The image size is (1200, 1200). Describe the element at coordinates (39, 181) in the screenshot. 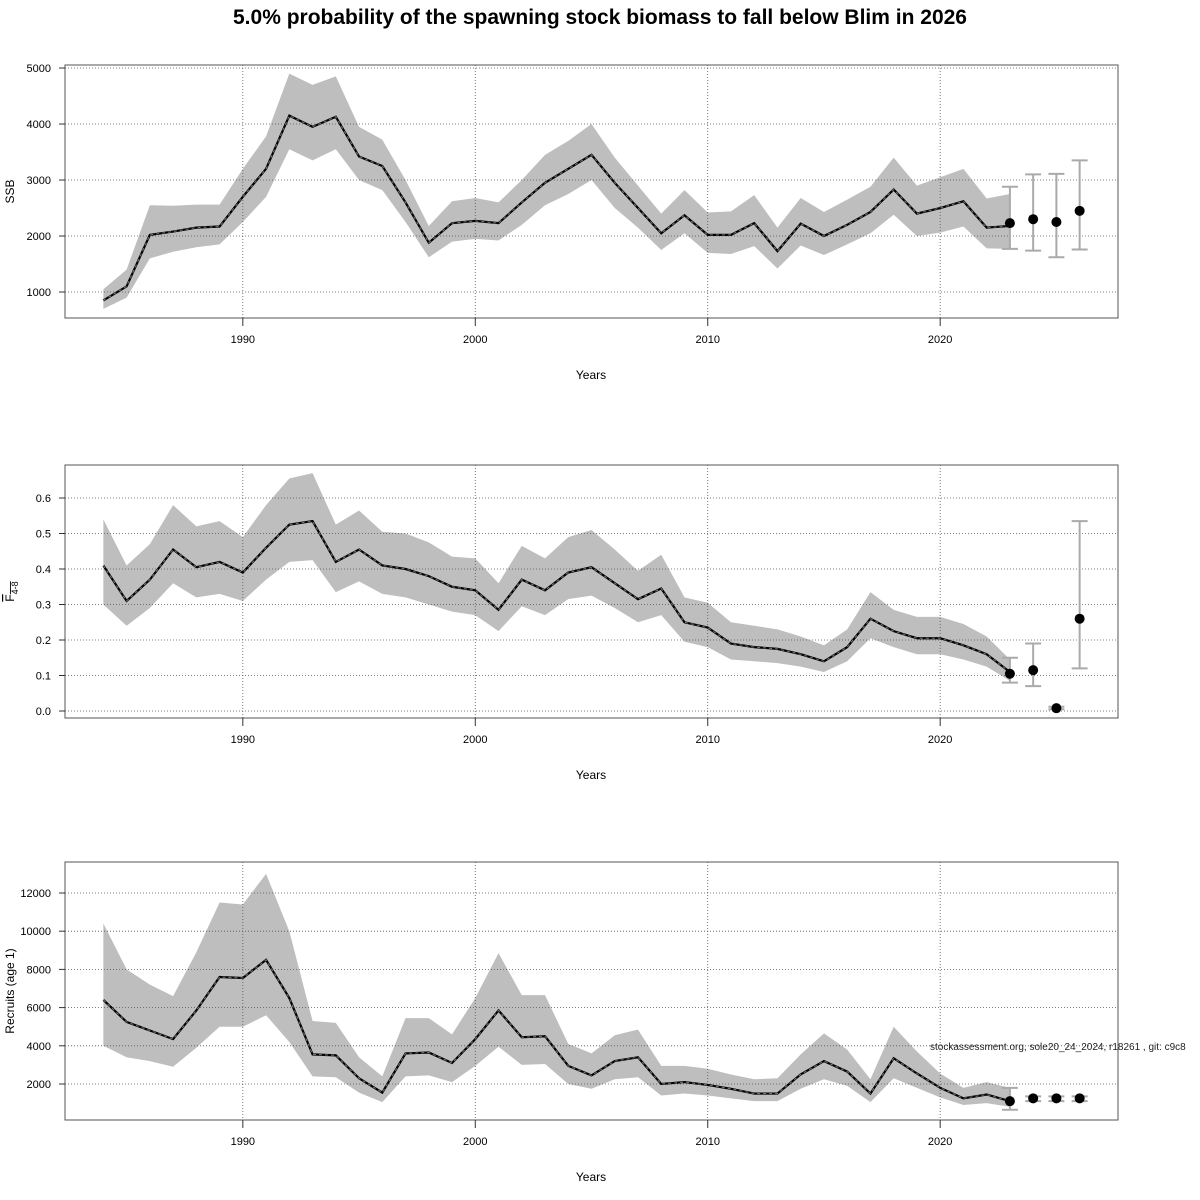

I see `y-tick-label: 3000` at that location.